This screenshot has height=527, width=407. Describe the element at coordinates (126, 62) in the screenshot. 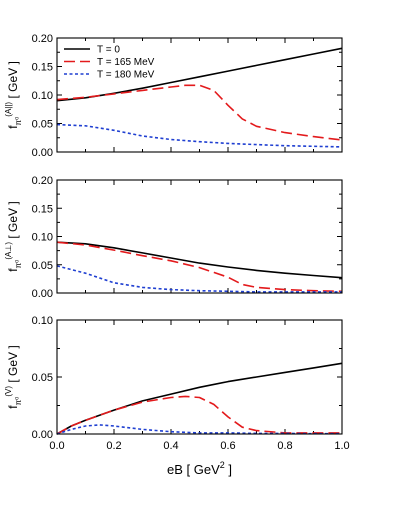

I see `legend-label: T = 165 MeV` at that location.